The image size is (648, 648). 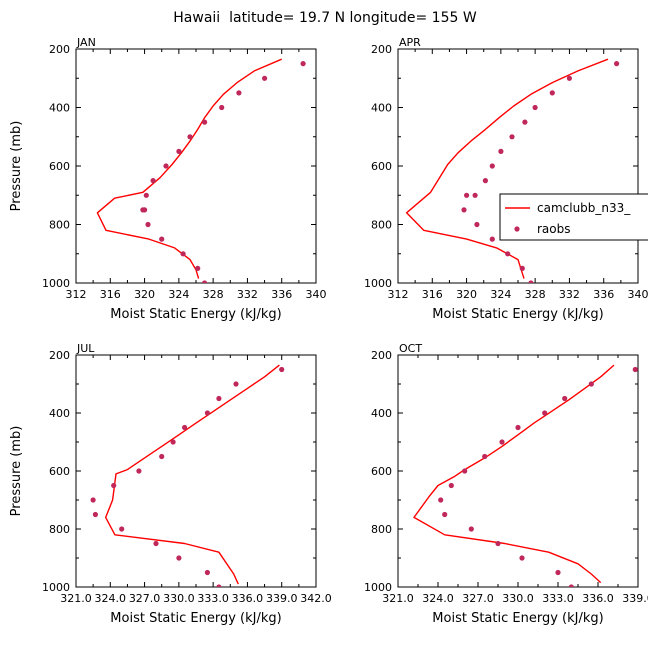 I want to click on plot-frame-jan, so click(x=196, y=166).